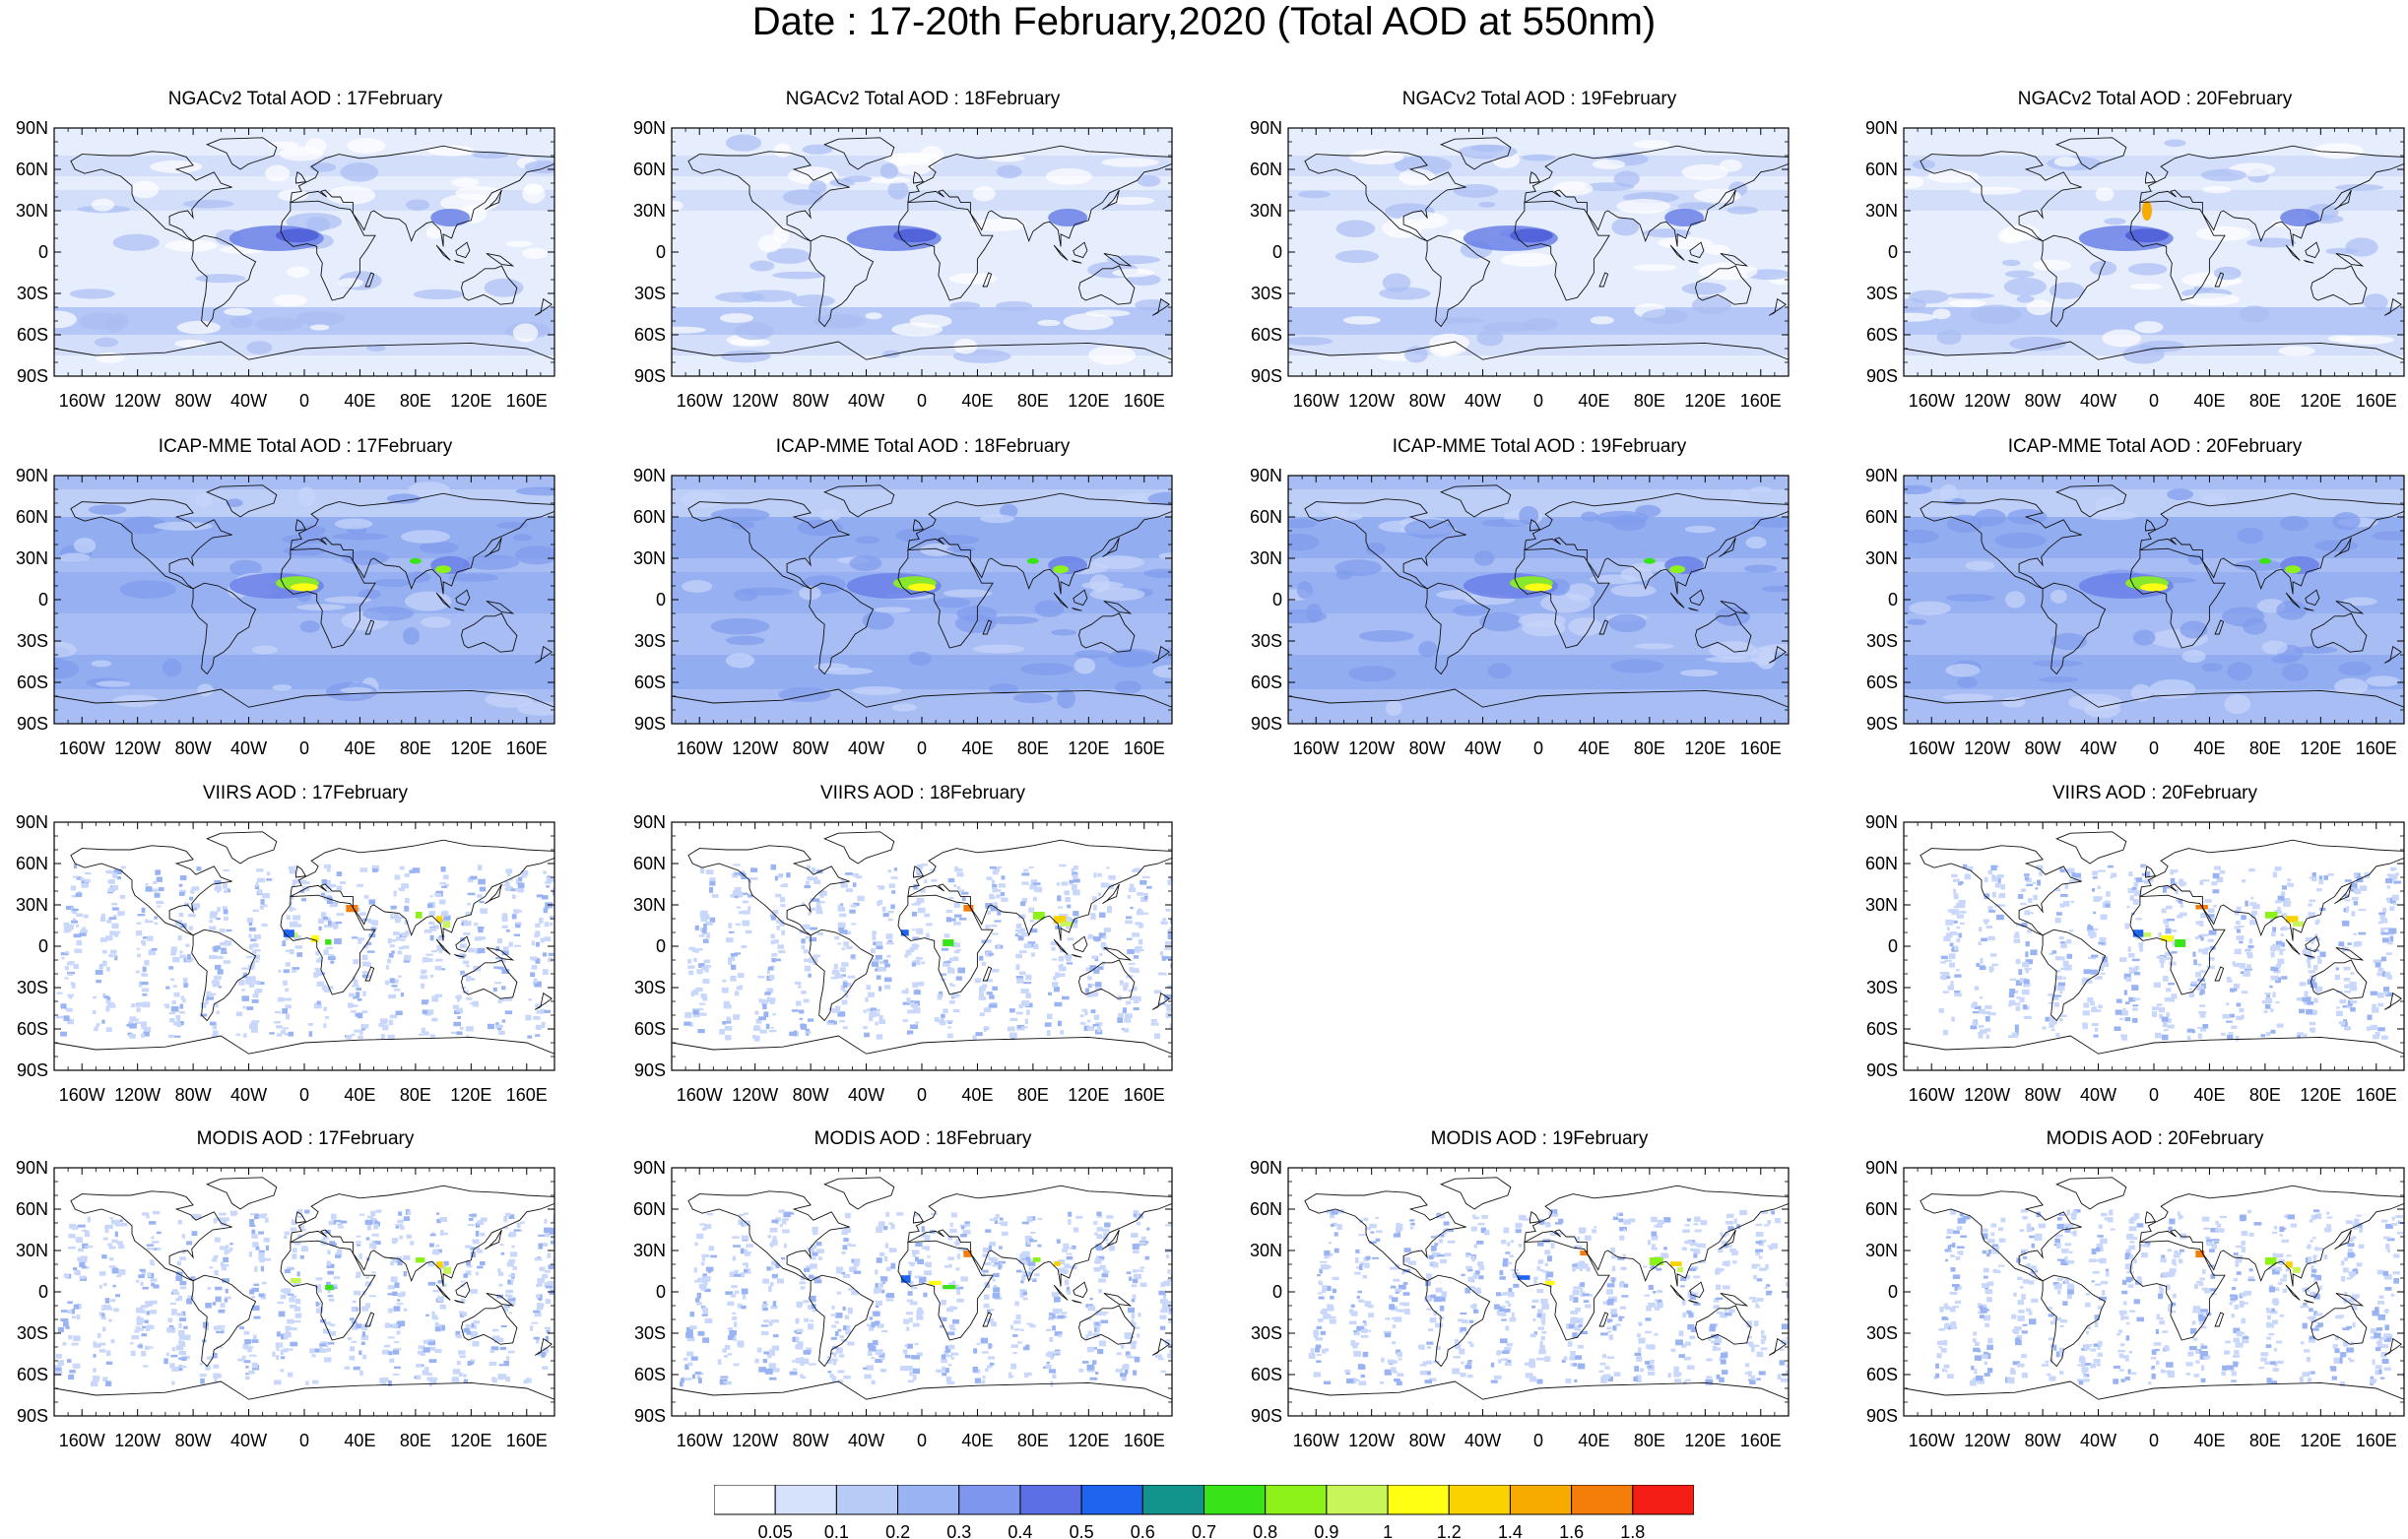 The height and width of the screenshot is (1539, 2408). Describe the element at coordinates (305, 793) in the screenshot. I see `panel-title: VIIRS AOD : 17February` at that location.